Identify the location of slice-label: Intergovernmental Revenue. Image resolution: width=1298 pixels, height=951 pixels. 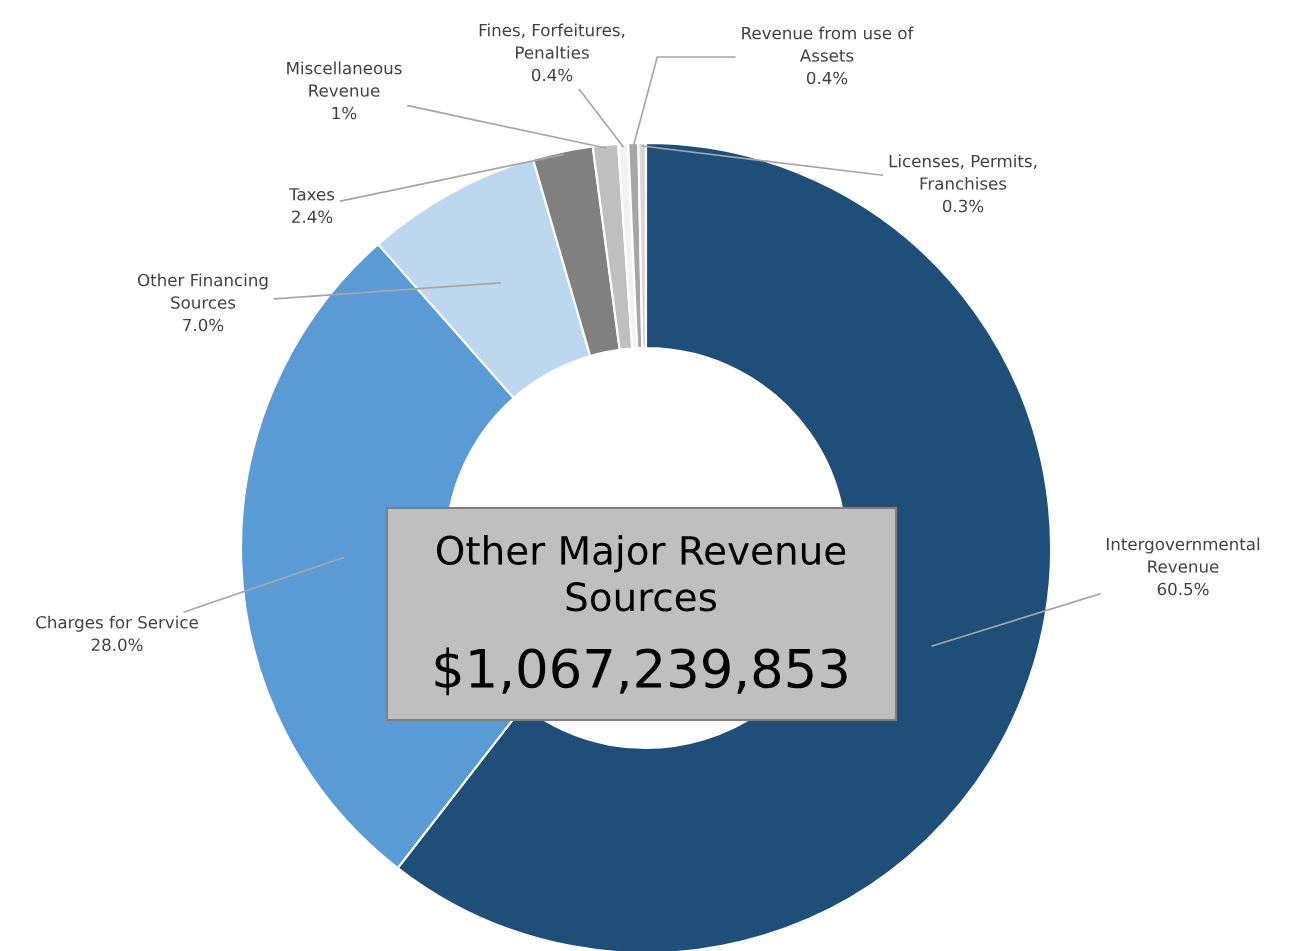
(1183, 555).